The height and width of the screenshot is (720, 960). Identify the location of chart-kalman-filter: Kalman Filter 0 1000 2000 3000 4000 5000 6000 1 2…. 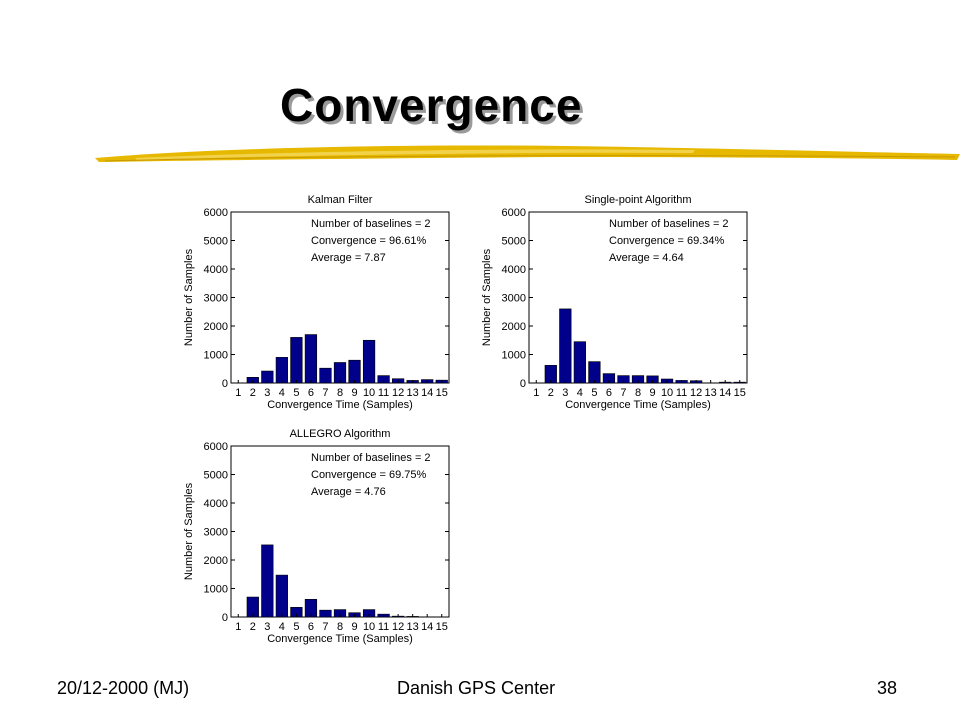
(320, 304).